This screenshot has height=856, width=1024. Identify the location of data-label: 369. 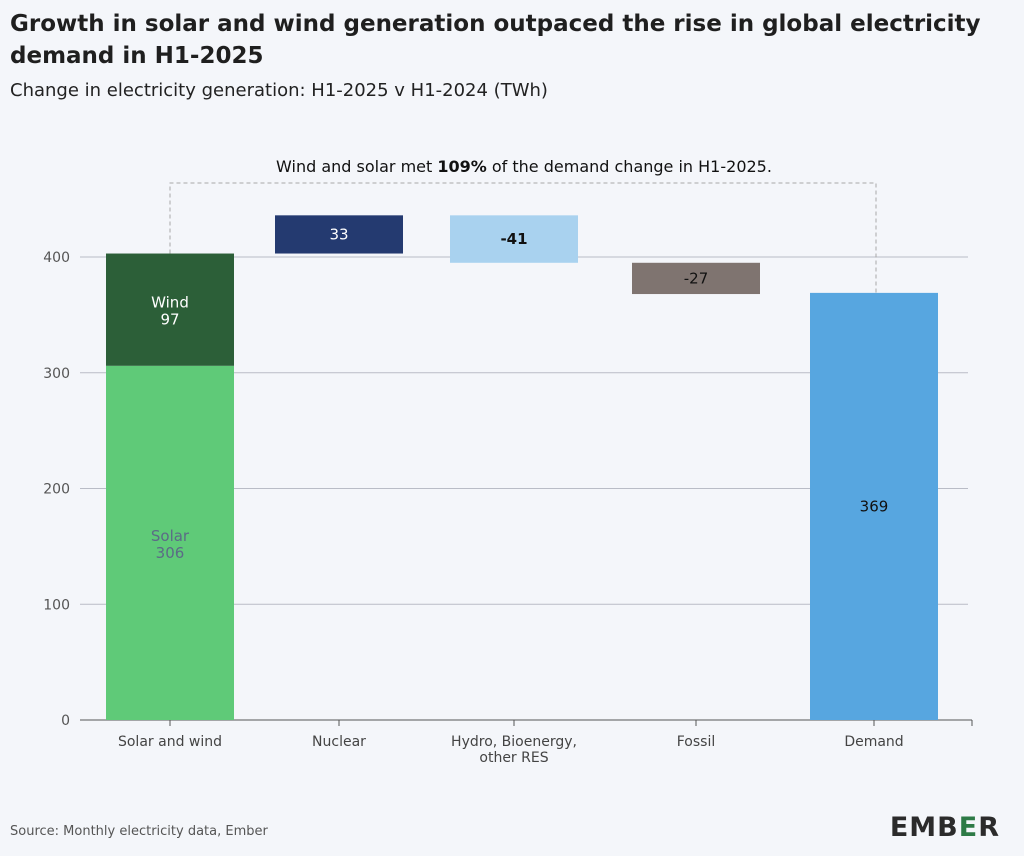
(874, 506).